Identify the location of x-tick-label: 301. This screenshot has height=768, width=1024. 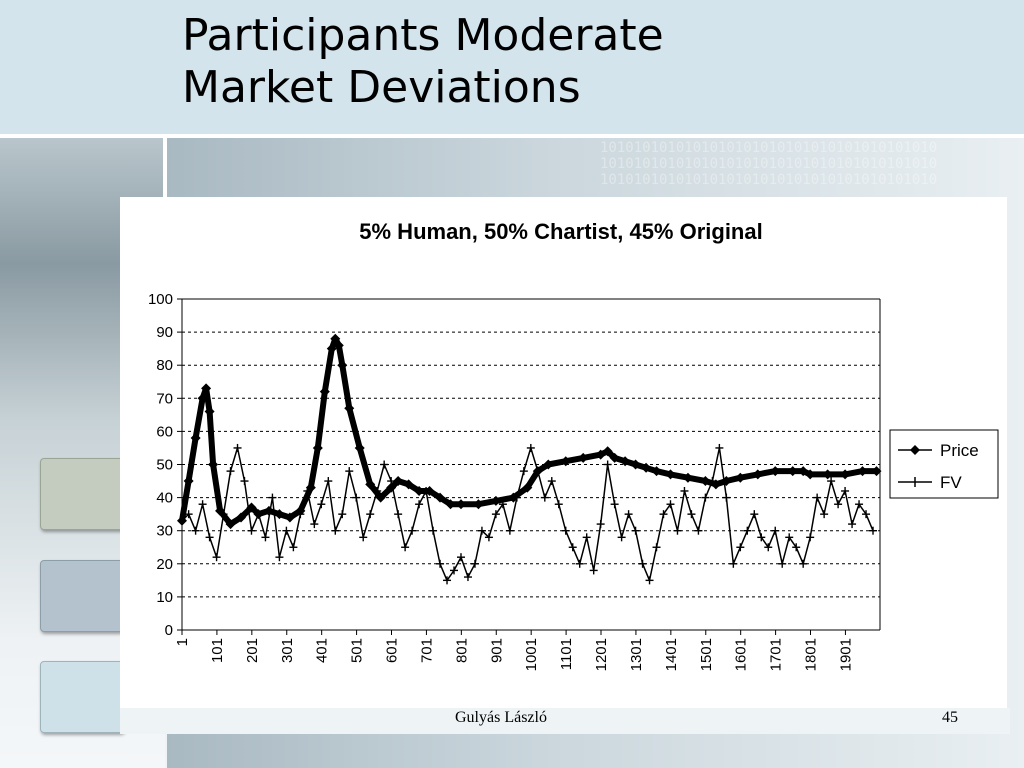
(287, 650).